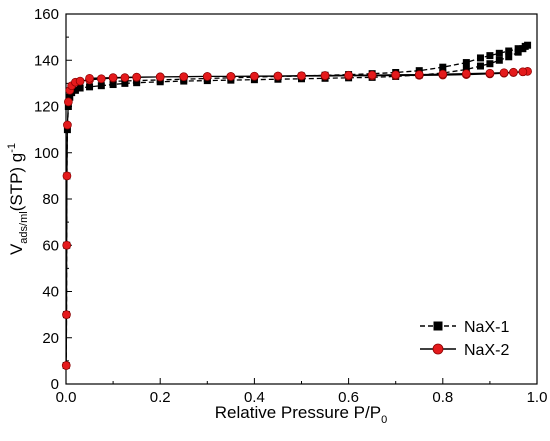 Image resolution: width=550 pixels, height=441 pixels. I want to click on x-tick-label: 0.8, so click(442, 397).